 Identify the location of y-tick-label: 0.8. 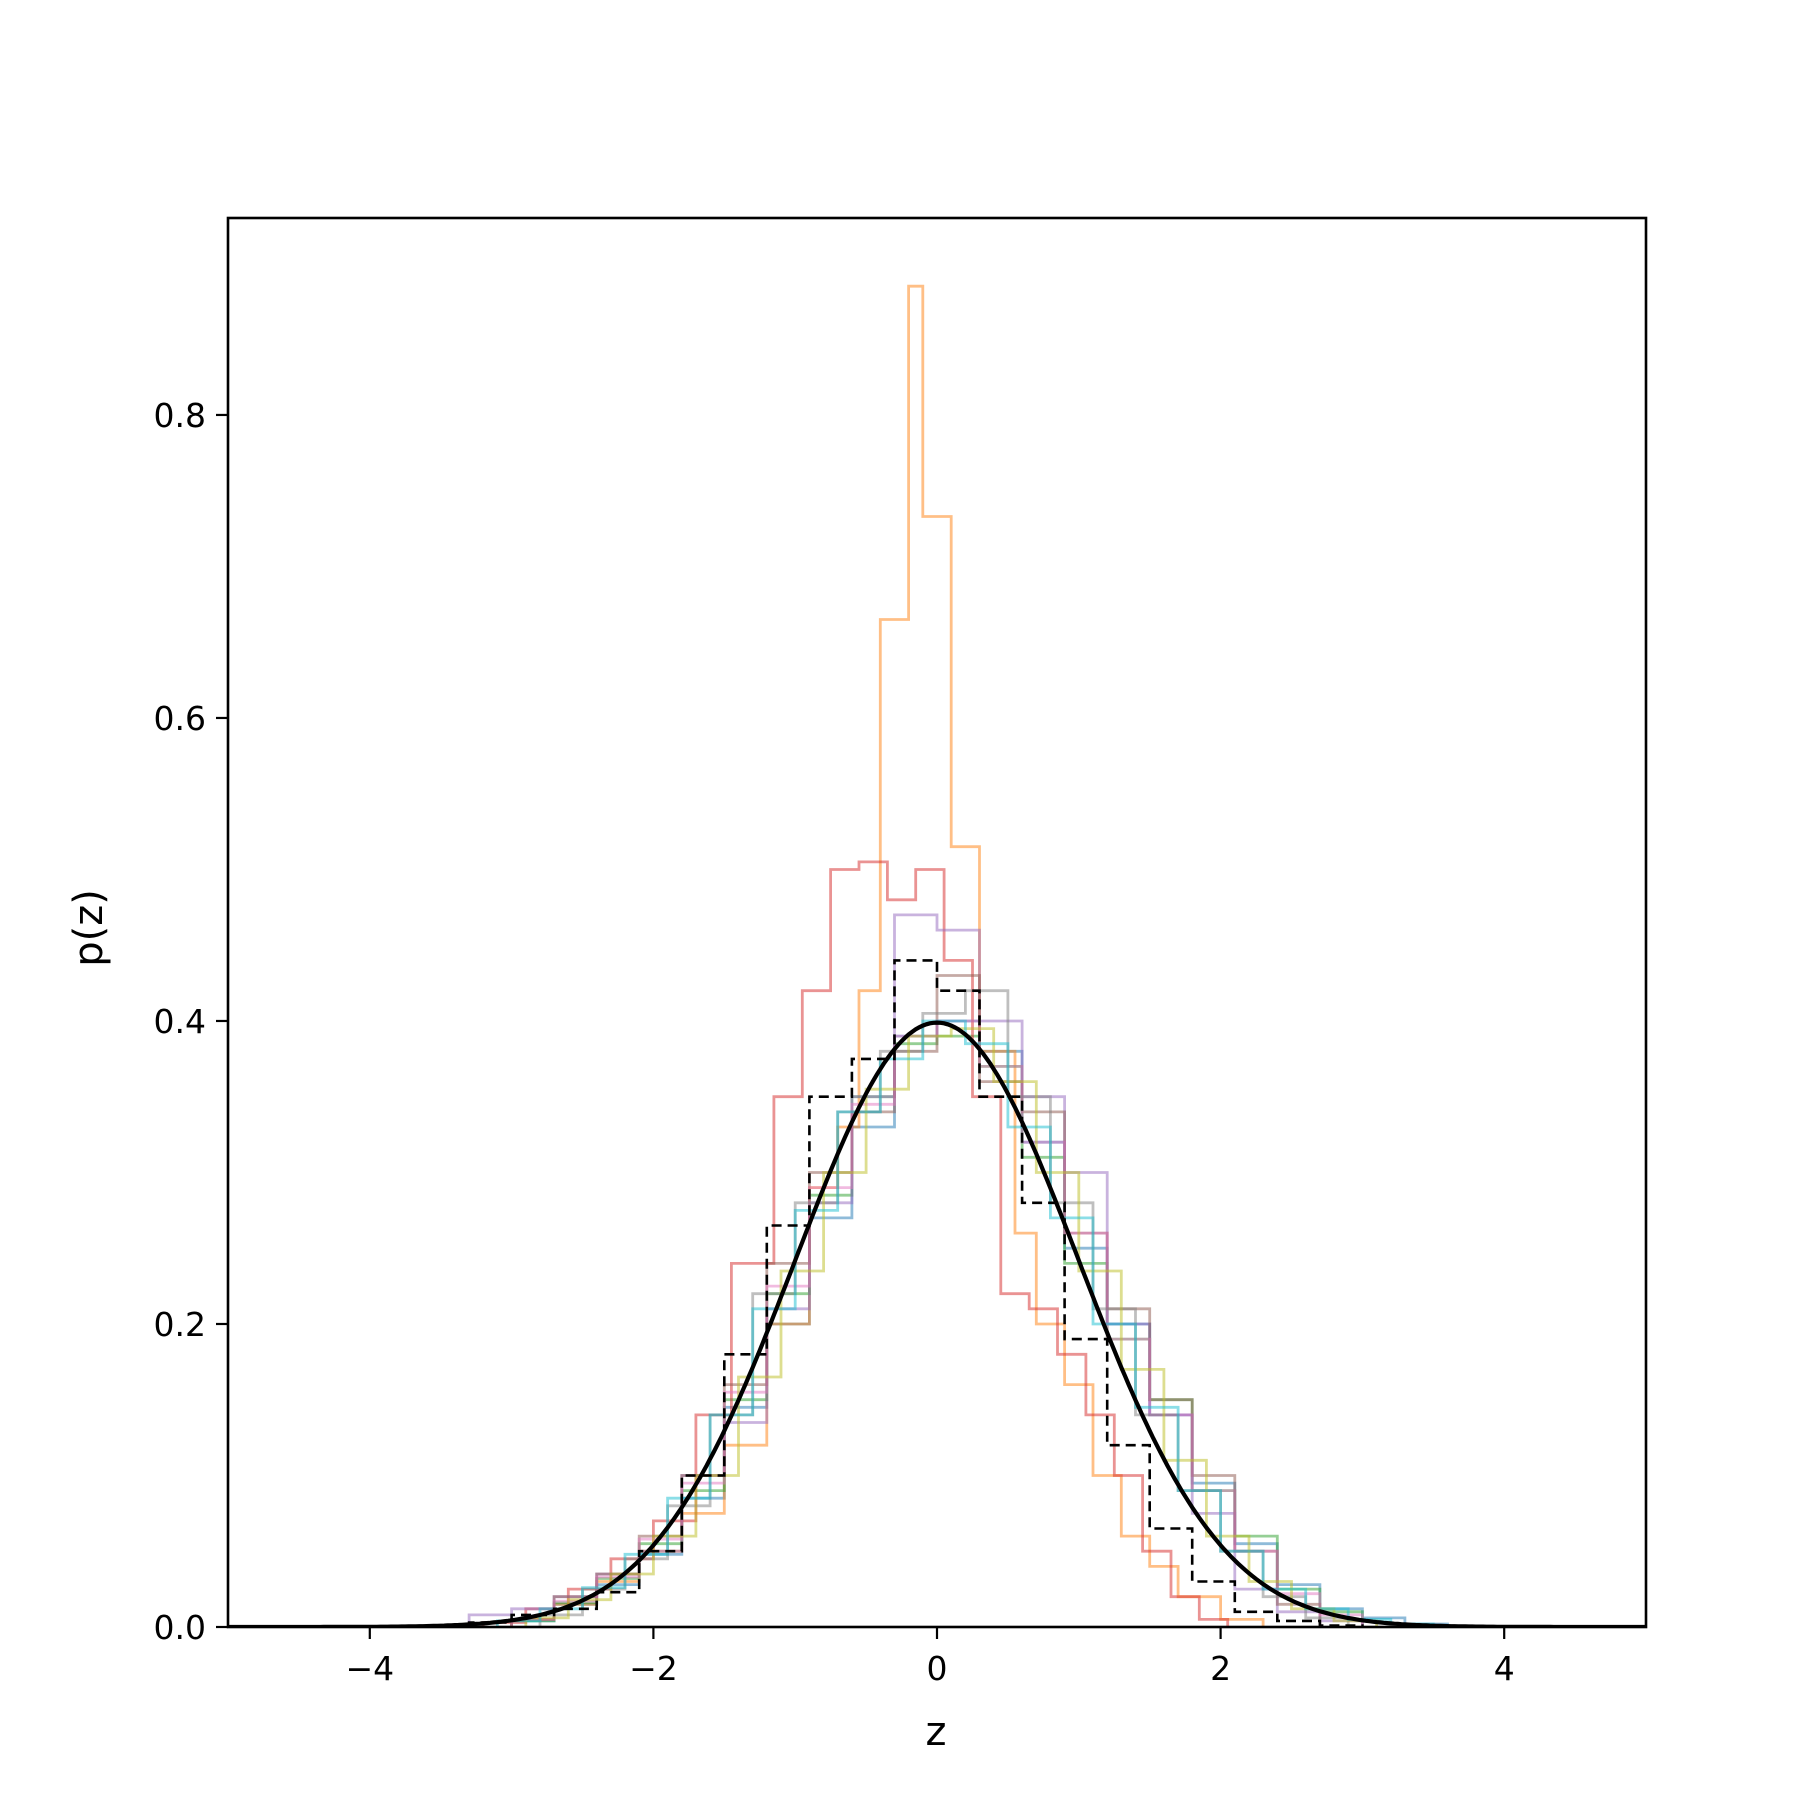
(180, 415).